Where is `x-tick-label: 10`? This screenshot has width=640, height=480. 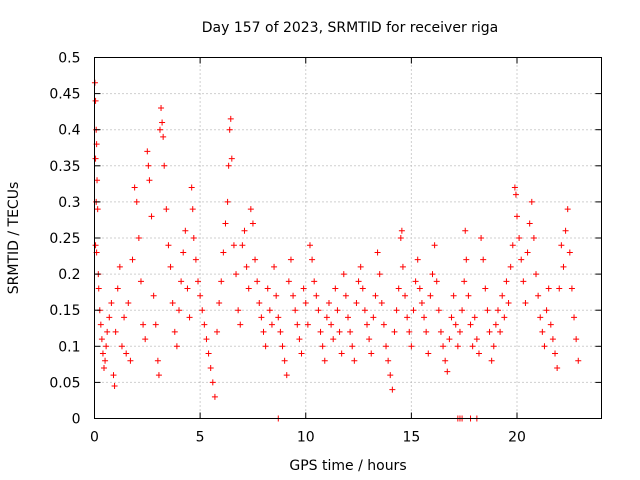
x-tick-label: 10 is located at coordinates (306, 438).